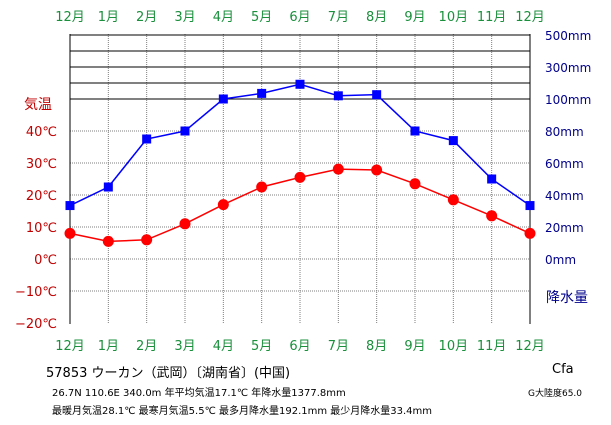  Describe the element at coordinates (568, 148) in the screenshot. I see `precipitation-tick-labels: 500mm 300mm 100mm 80mm 60mm 40mm 20mm 0mm` at that location.